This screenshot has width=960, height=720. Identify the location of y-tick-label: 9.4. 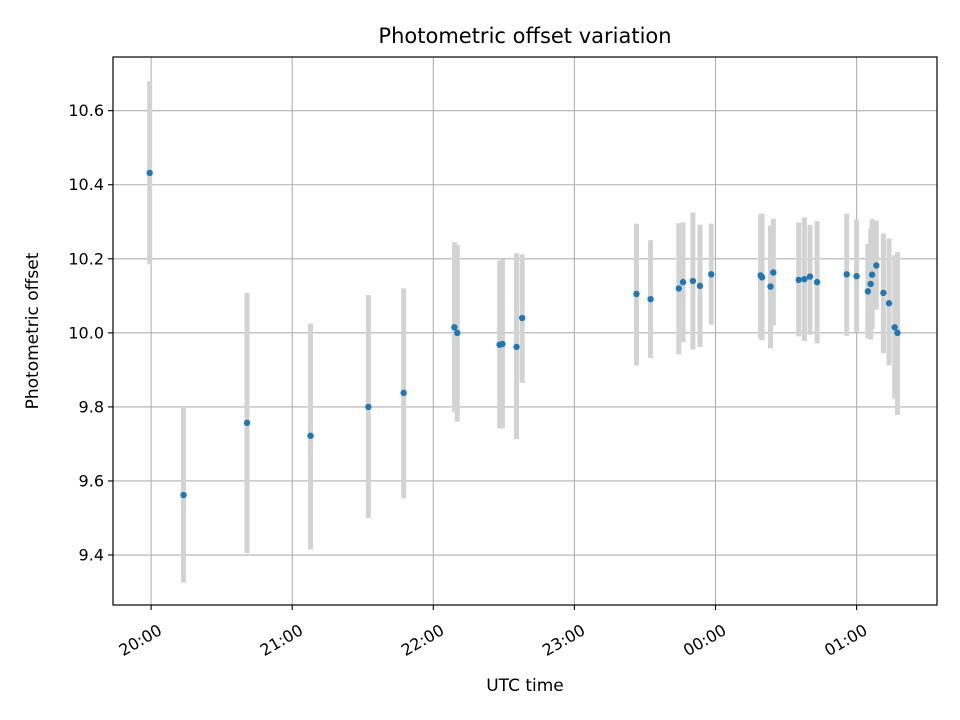
(91, 555).